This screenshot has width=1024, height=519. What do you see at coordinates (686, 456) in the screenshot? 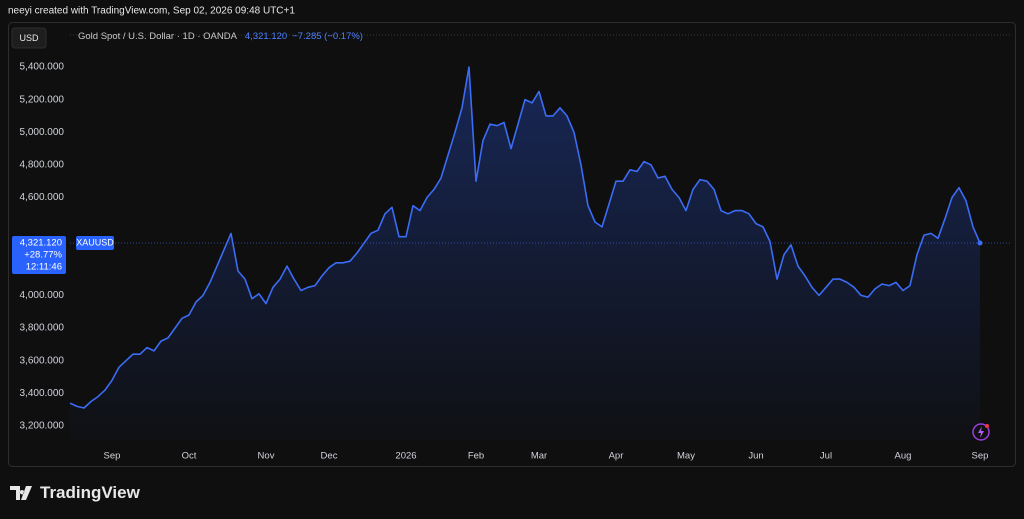
I see `x-tick-label: May` at bounding box center [686, 456].